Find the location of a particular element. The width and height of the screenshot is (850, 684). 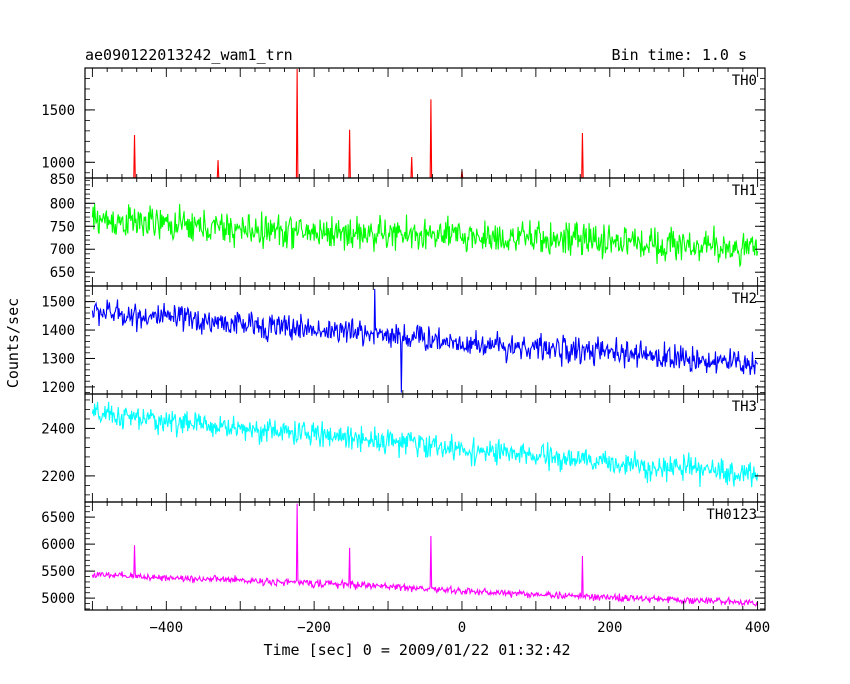

x-tick-label: 200 is located at coordinates (609, 628).